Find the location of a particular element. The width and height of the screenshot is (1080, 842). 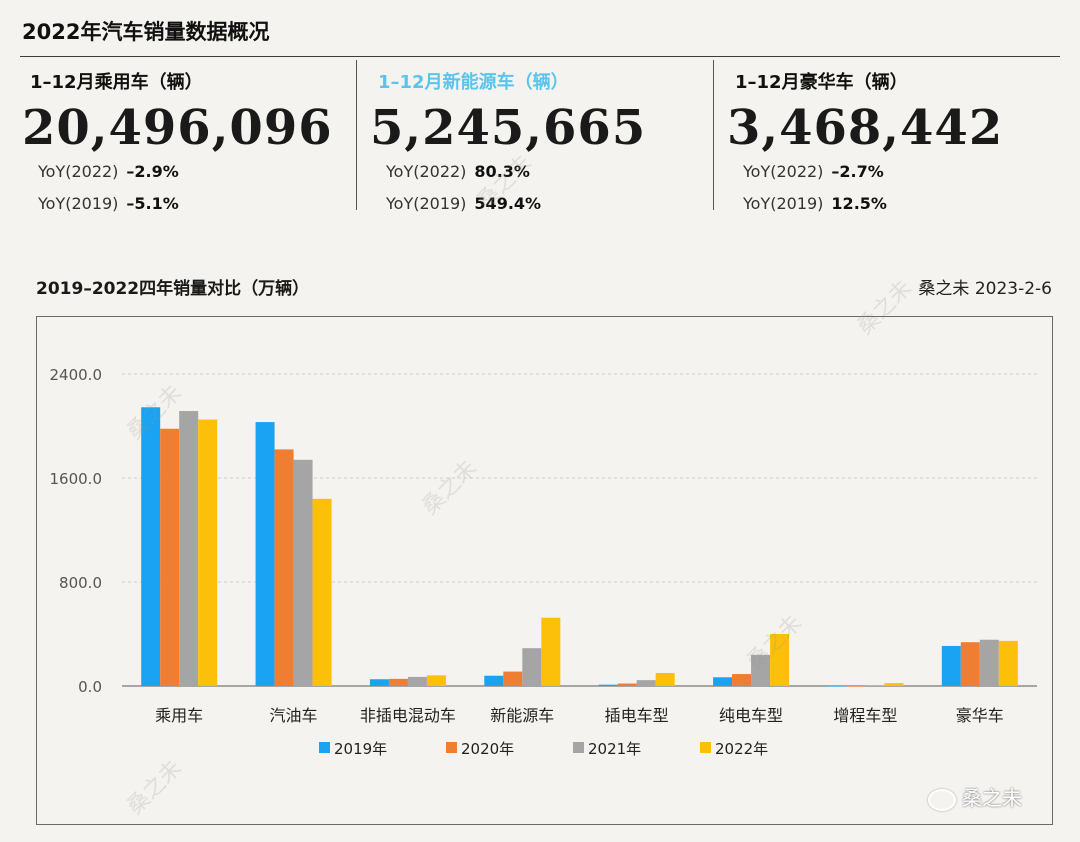

bar-2022年-非插电混动车 is located at coordinates (436, 680).